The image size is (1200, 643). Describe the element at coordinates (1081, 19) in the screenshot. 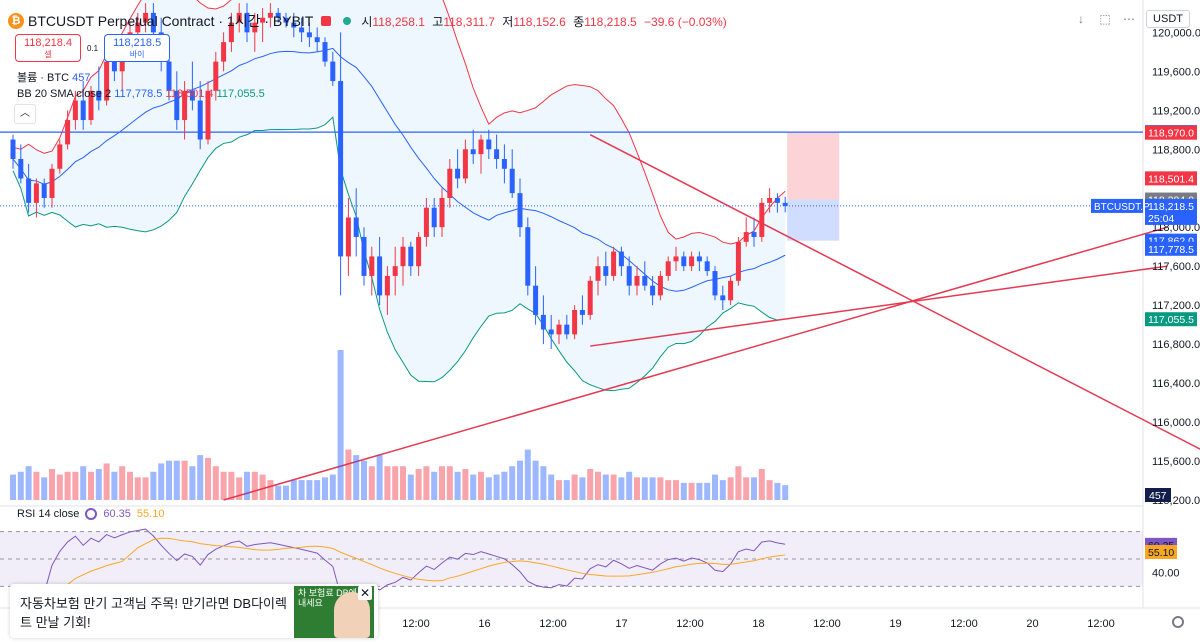

I see `arrow-down-icon: ↓` at that location.